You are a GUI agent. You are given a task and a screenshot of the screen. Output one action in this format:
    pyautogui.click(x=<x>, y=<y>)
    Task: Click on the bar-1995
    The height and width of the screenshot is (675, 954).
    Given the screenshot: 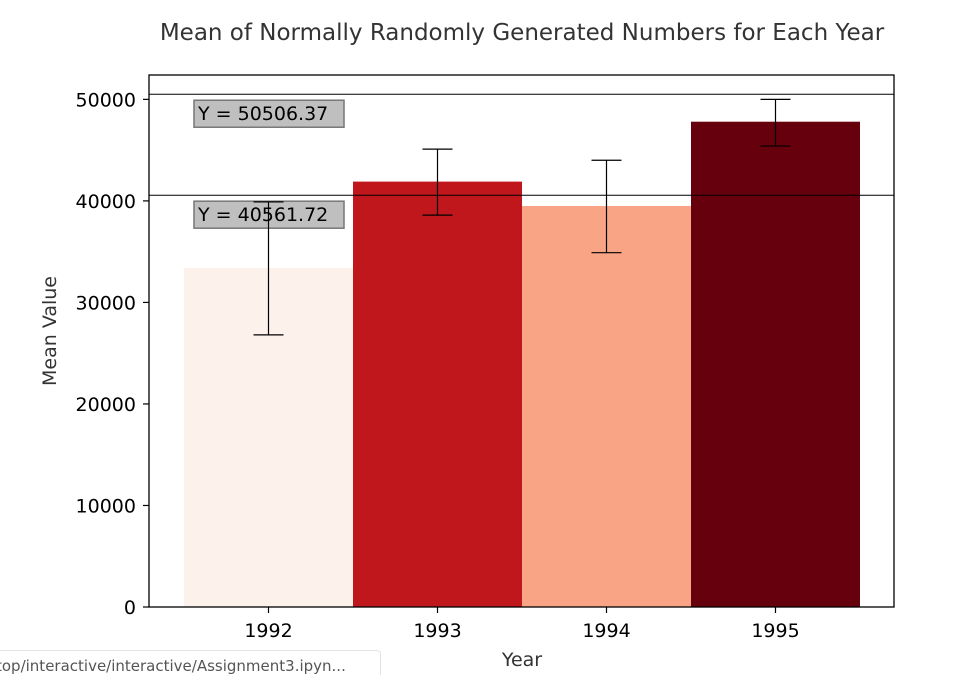 What is the action you would take?
    pyautogui.click(x=775, y=364)
    